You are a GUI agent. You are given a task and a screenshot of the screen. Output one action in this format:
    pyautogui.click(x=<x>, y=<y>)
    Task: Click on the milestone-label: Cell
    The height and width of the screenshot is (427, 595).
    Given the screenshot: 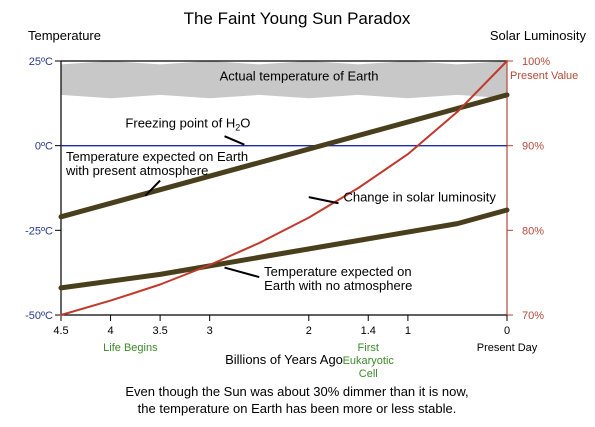 What is the action you would take?
    pyautogui.click(x=368, y=374)
    